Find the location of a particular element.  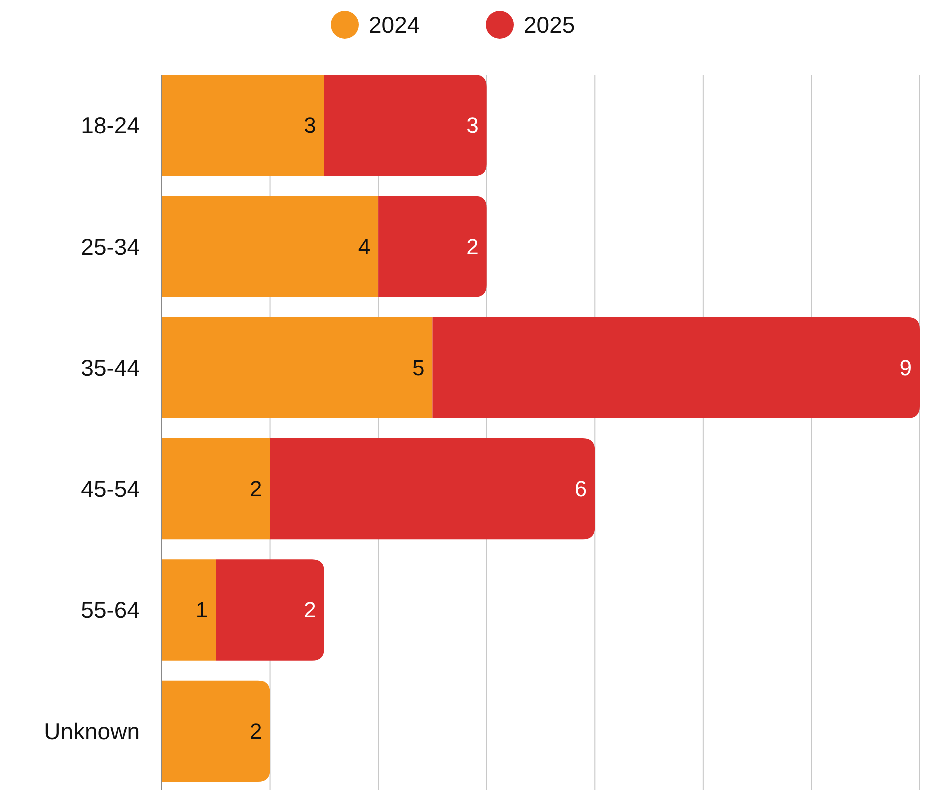

y-tick-label: 45-54 is located at coordinates (110, 489).